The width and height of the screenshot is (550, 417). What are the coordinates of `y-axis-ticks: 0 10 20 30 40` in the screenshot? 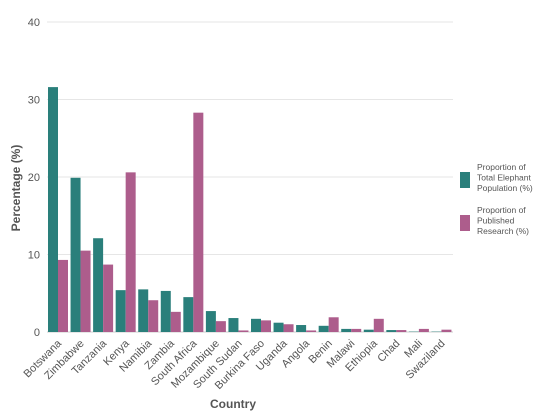 It's located at (34, 178).